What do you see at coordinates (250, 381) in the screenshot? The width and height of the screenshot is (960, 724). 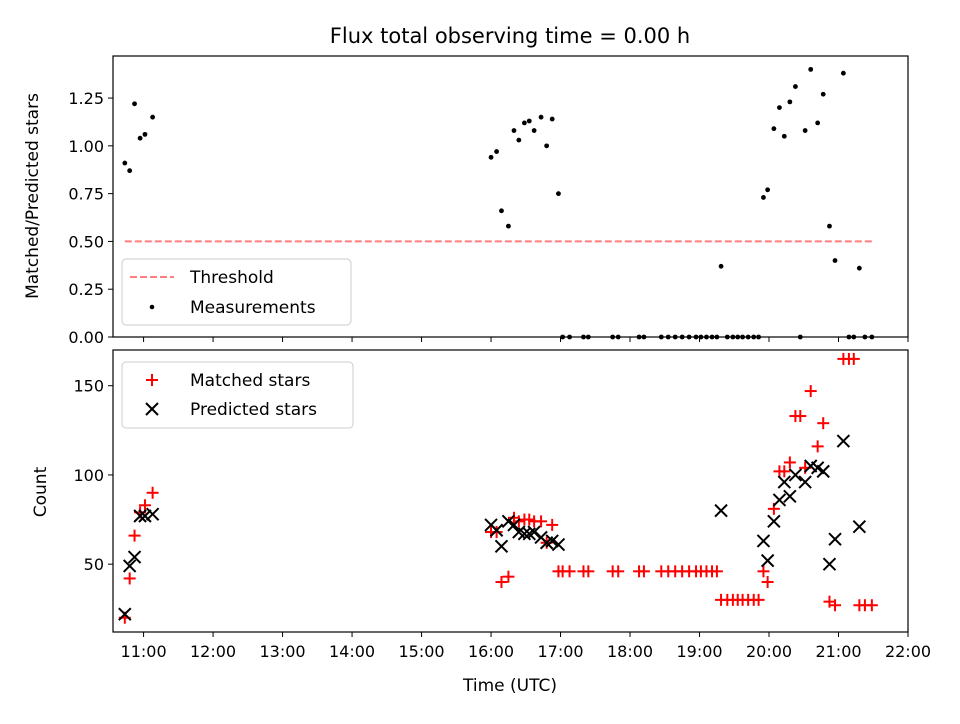 I see `matched-stars-legend-label: Matched stars` at bounding box center [250, 381].